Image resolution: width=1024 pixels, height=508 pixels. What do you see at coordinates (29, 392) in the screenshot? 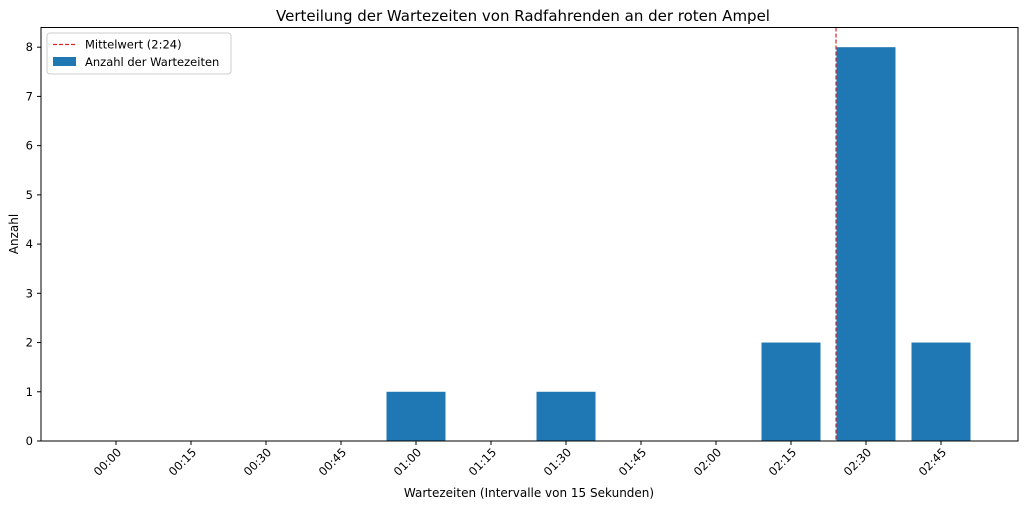
I see `y-tick-label: 1` at bounding box center [29, 392].